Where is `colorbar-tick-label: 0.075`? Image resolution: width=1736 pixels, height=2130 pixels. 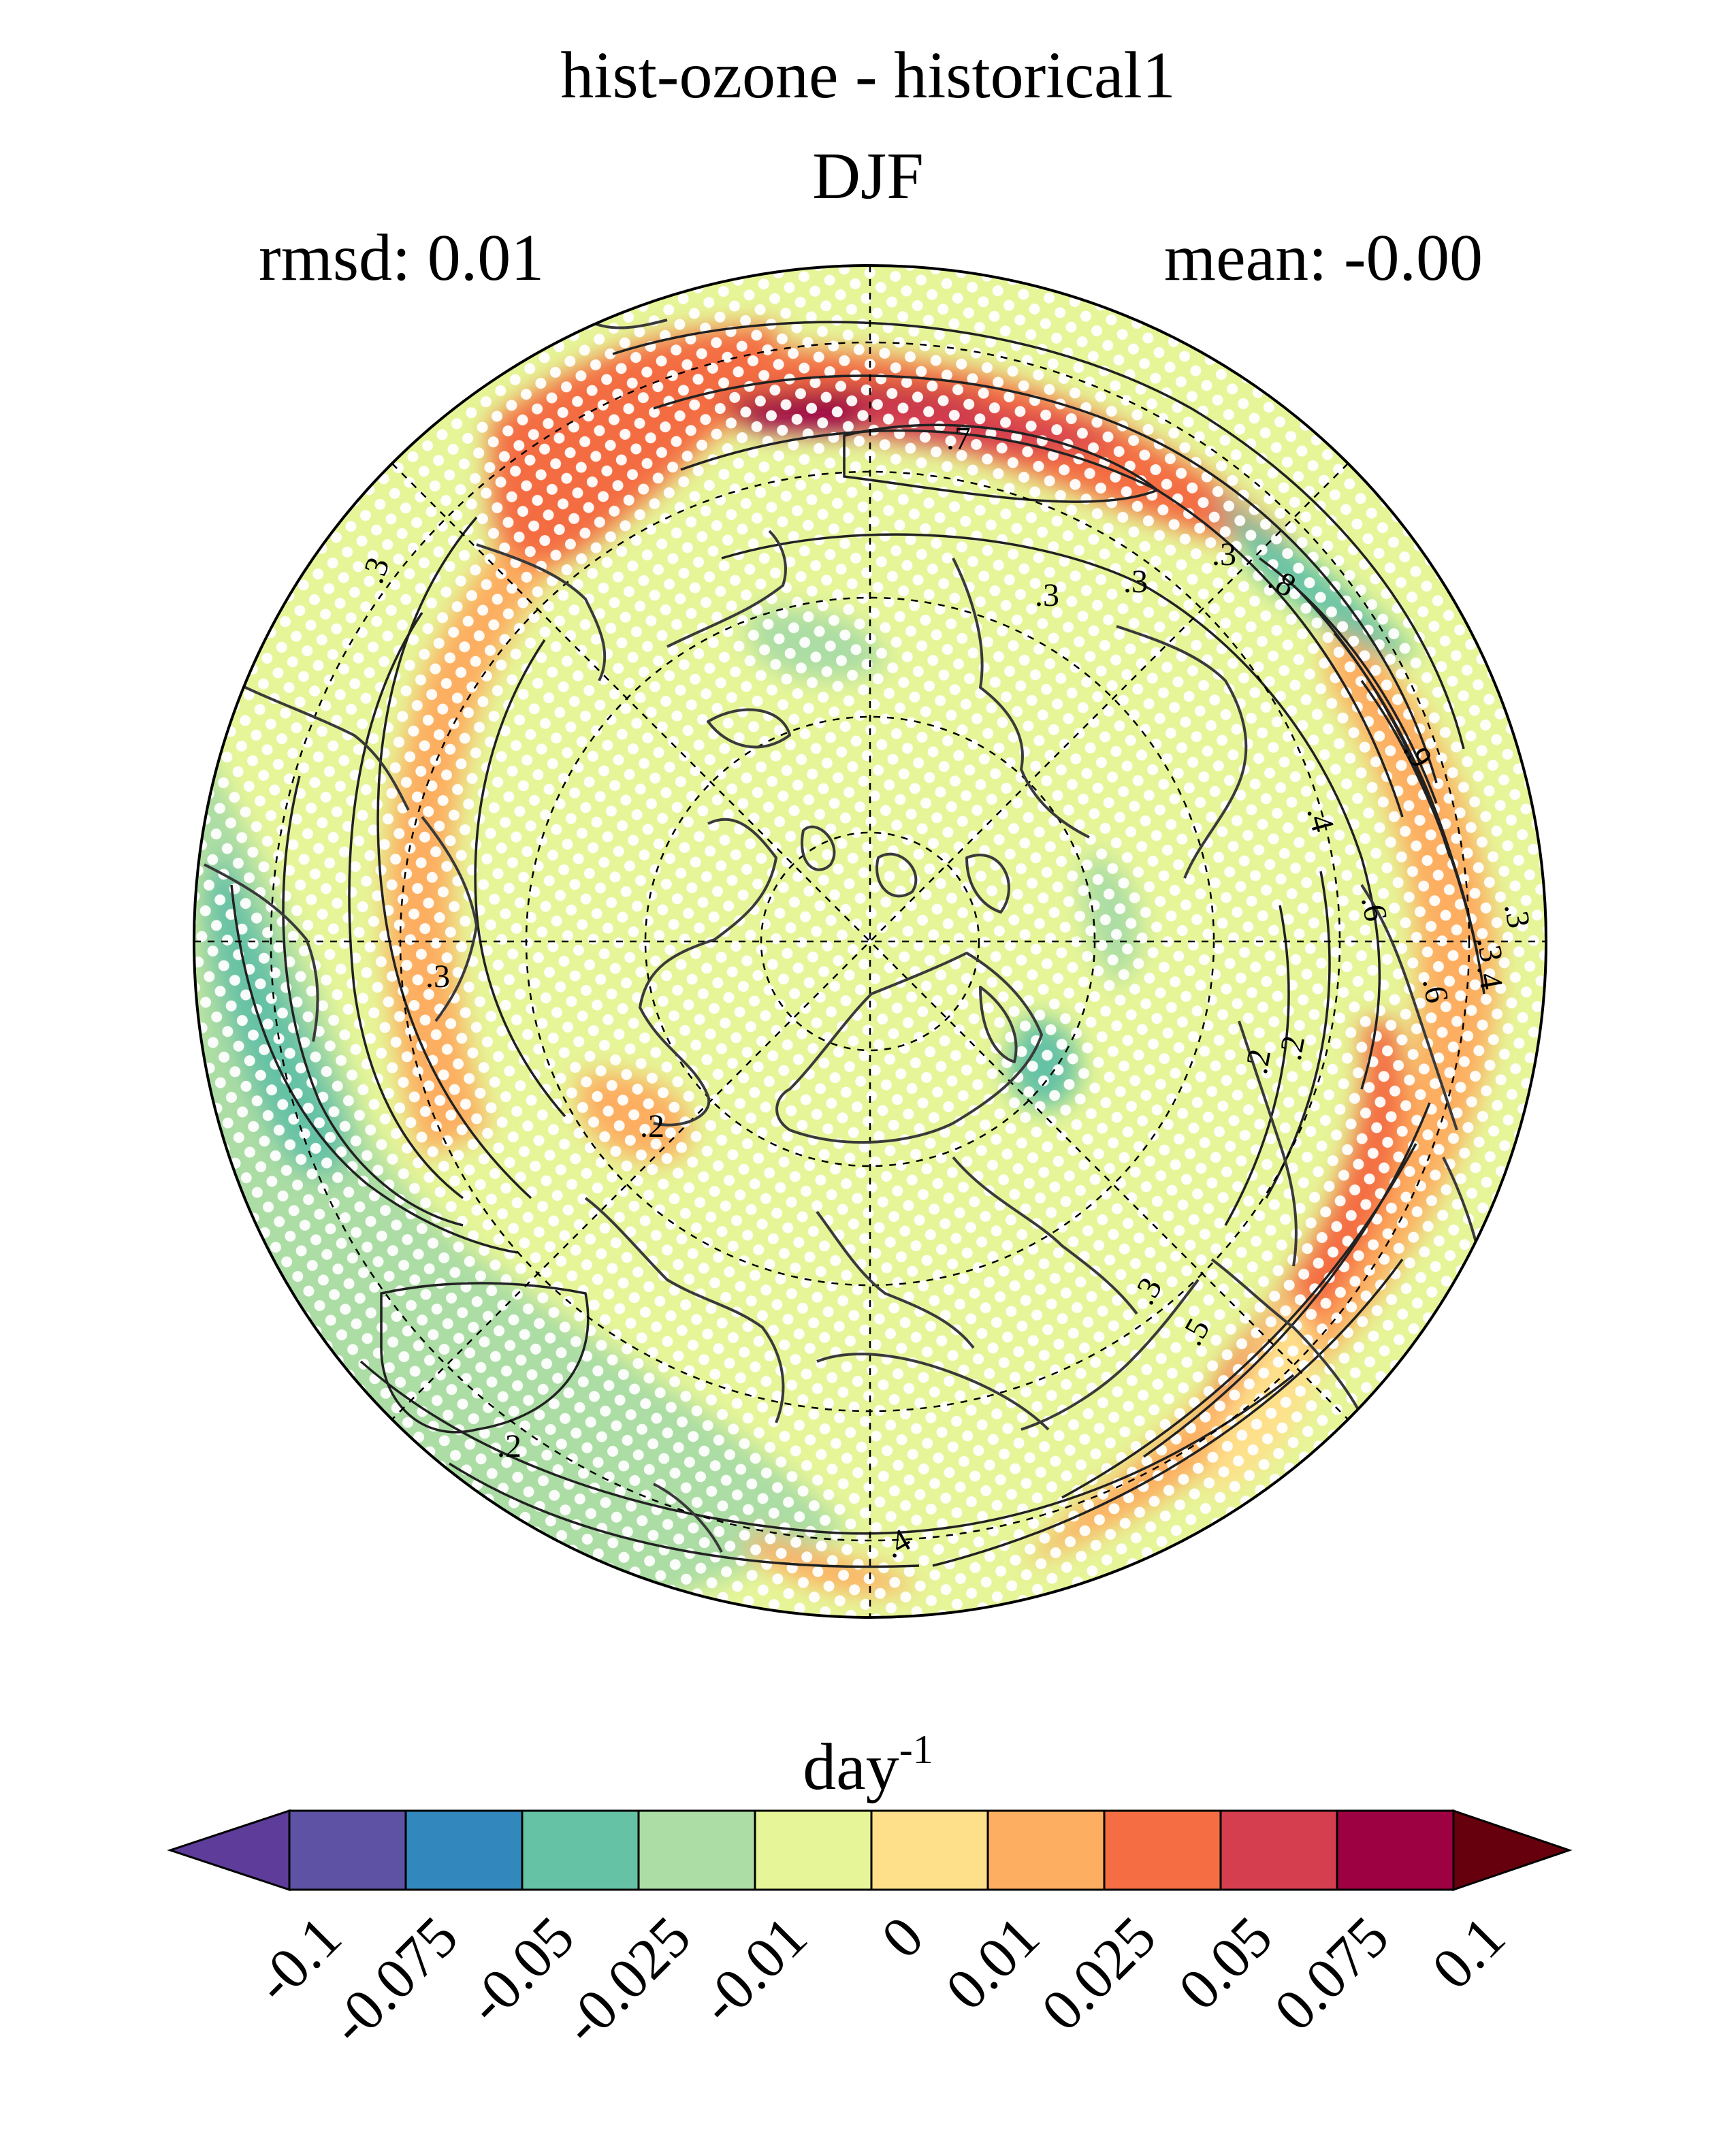 colorbar-tick-label: 0.075 is located at coordinates (1331, 1973).